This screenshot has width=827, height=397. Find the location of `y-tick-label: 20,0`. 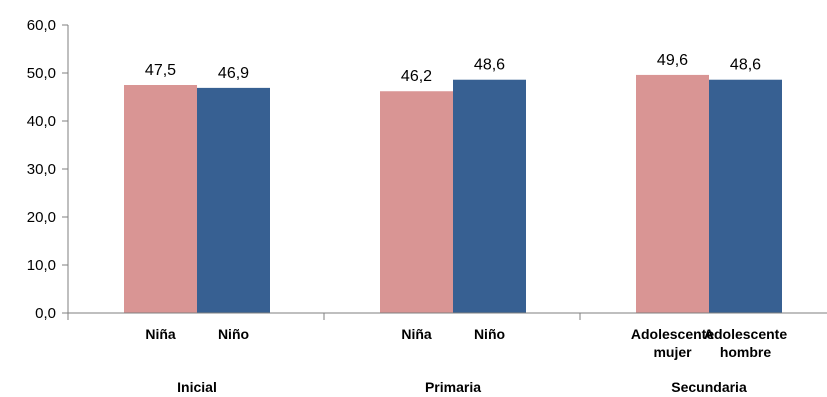

y-tick-label: 20,0 is located at coordinates (41, 217).